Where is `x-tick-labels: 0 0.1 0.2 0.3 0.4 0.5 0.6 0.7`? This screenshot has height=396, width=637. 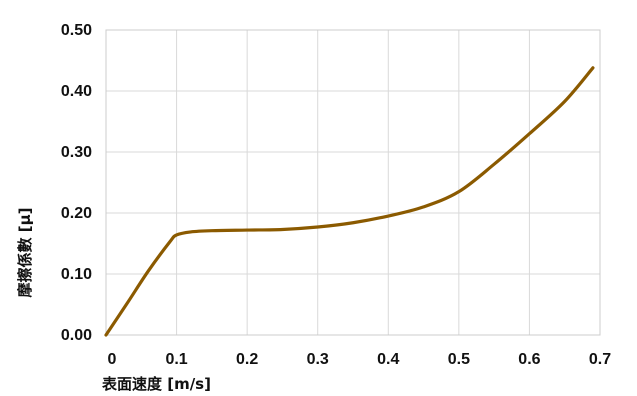
x-tick-labels: 0 0.1 0.2 0.3 0.4 0.5 0.6 0.7 is located at coordinates (360, 359).